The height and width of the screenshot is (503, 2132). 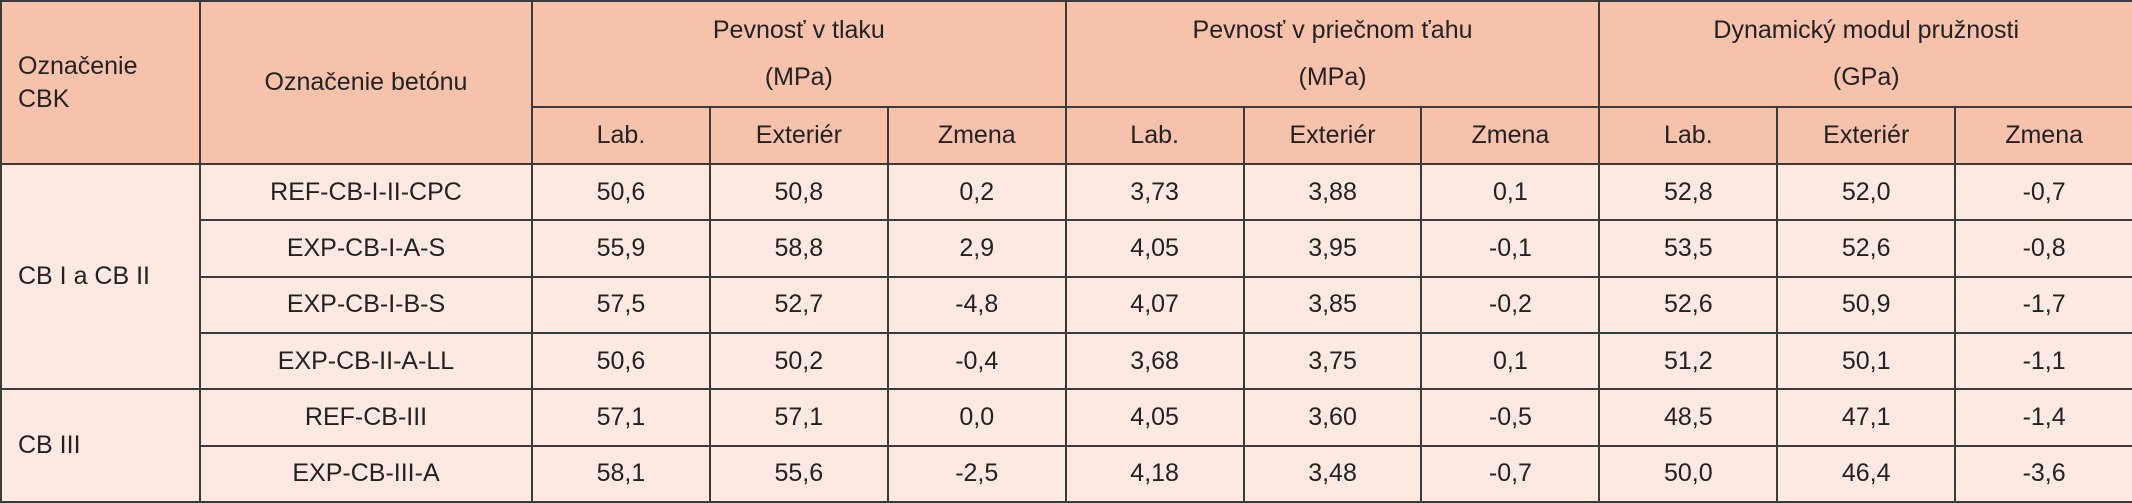 I want to click on value-cell: 2,9, so click(x=976, y=248).